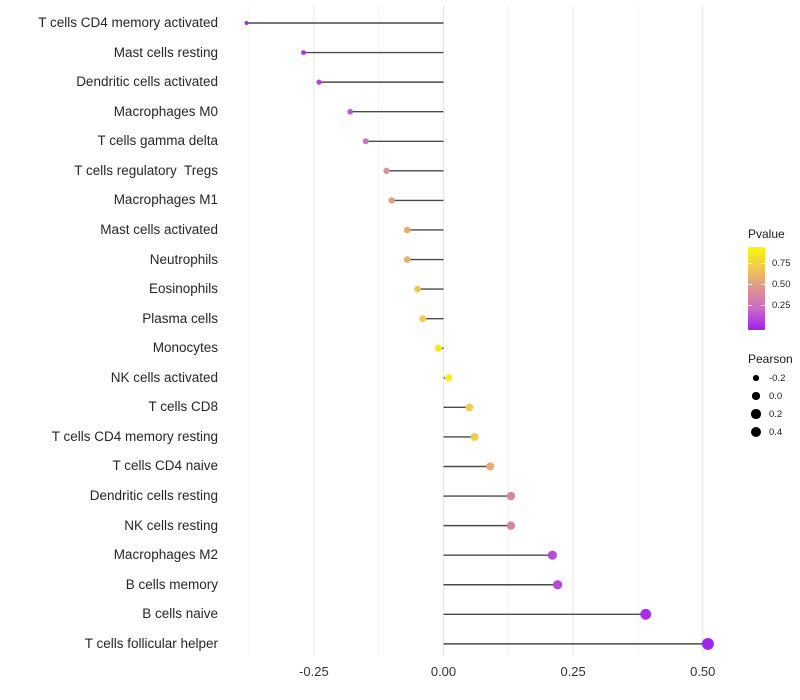 The height and width of the screenshot is (700, 800). I want to click on y-axis-label: B cells naive, so click(180, 614).